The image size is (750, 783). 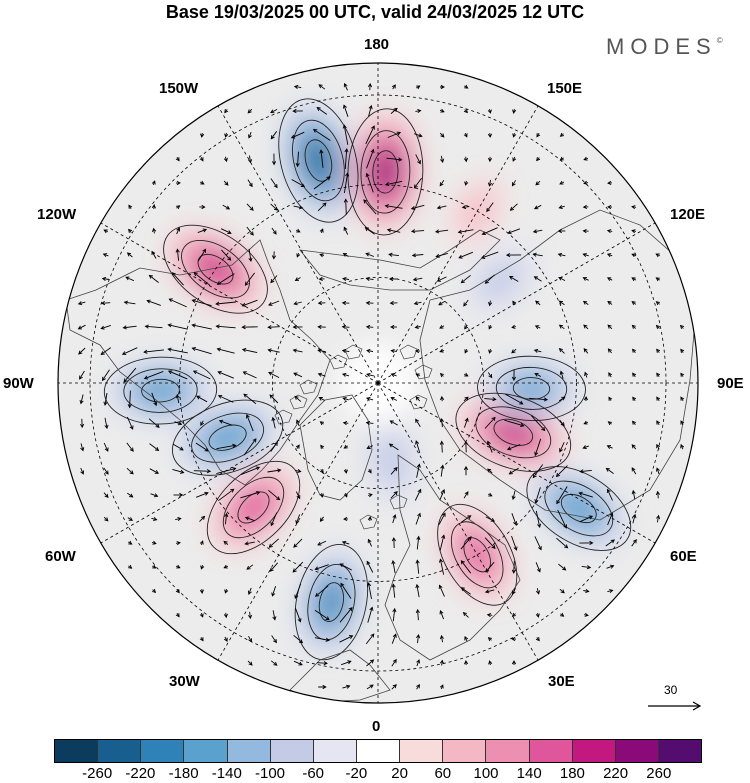 What do you see at coordinates (97, 773) in the screenshot?
I see `colorbar-tick-label: -260` at bounding box center [97, 773].